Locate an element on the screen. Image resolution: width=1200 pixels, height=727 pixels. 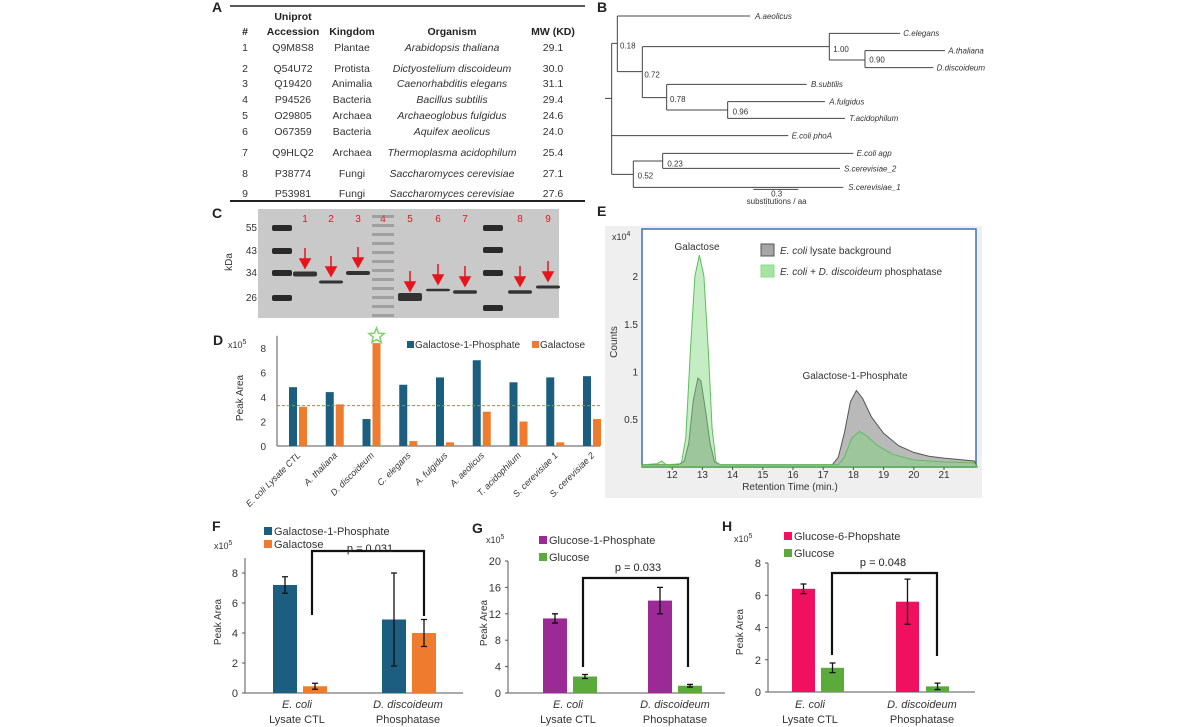
support-value: 0.72 is located at coordinates (652, 74).